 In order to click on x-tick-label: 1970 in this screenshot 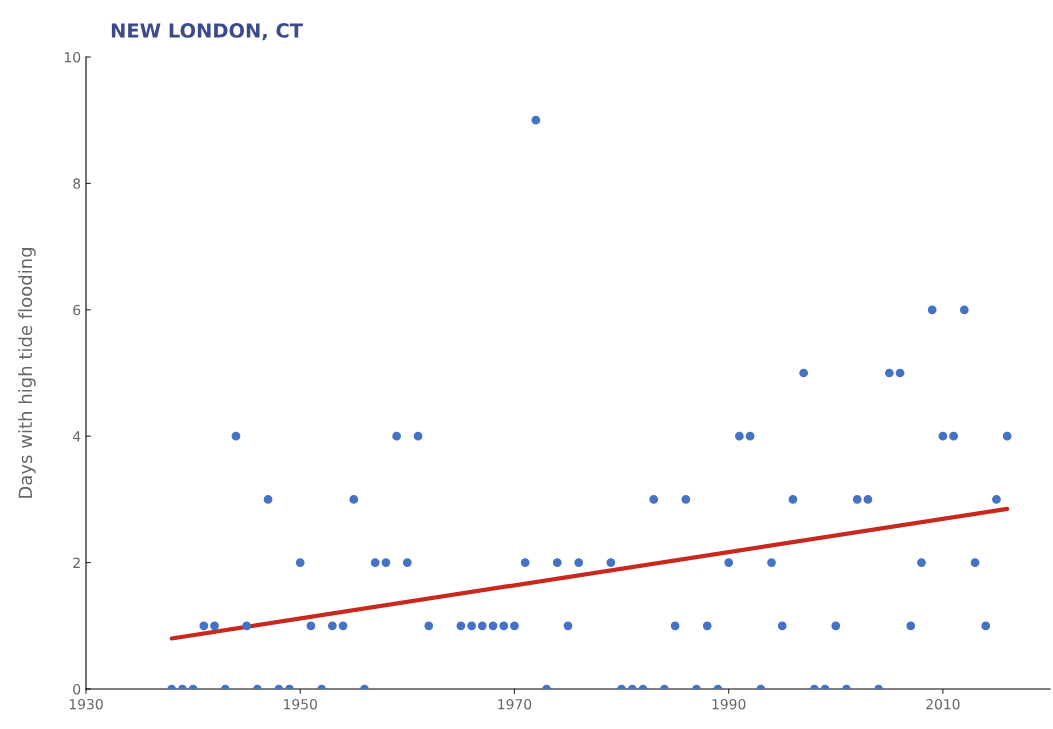, I will do `click(515, 704)`.